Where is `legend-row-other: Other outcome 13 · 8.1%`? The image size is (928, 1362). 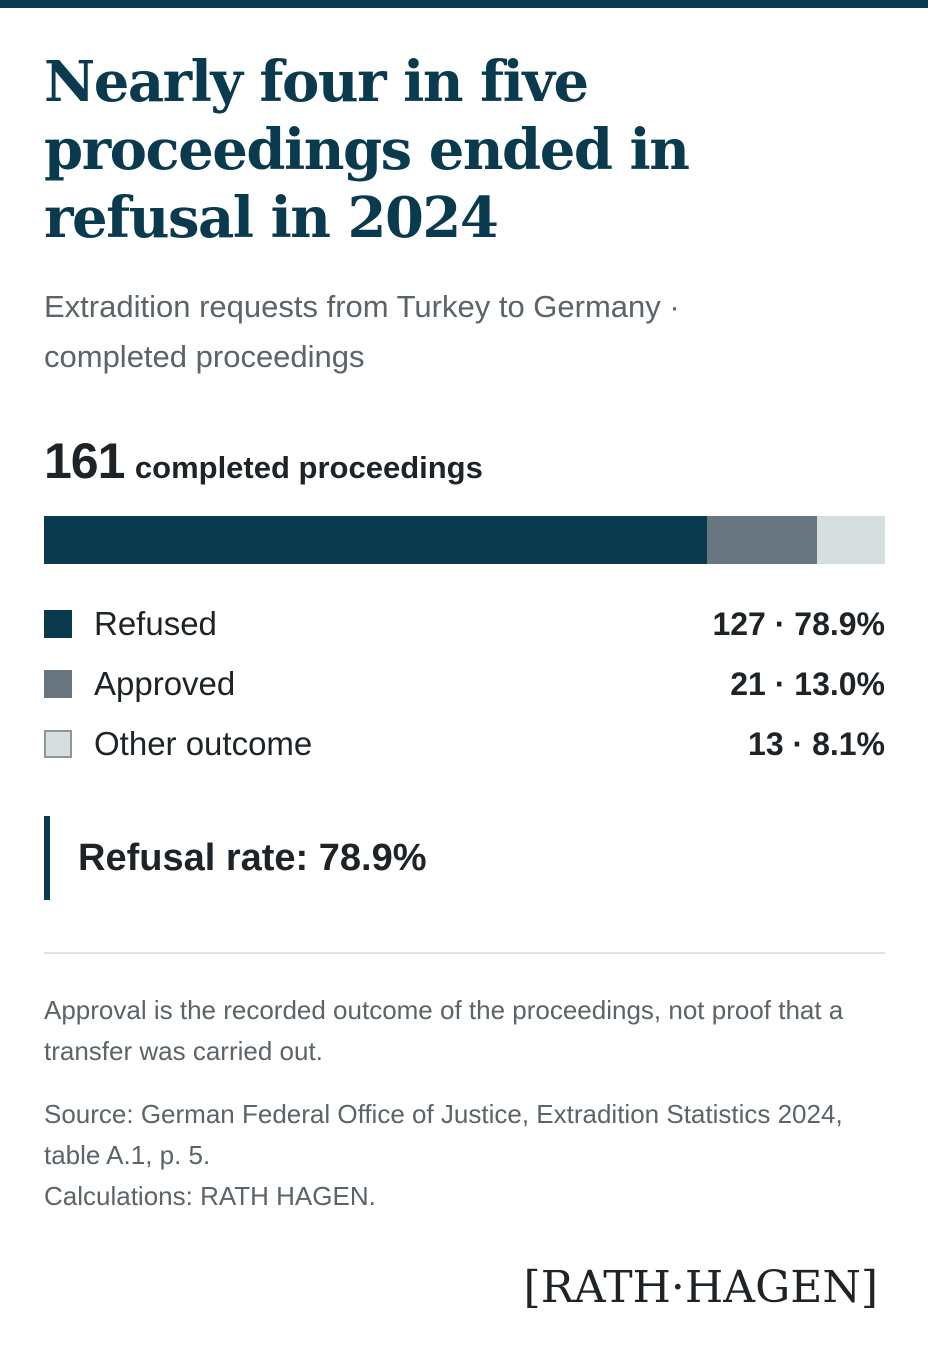 legend-row-other: Other outcome 13 · 8.1% is located at coordinates (464, 748).